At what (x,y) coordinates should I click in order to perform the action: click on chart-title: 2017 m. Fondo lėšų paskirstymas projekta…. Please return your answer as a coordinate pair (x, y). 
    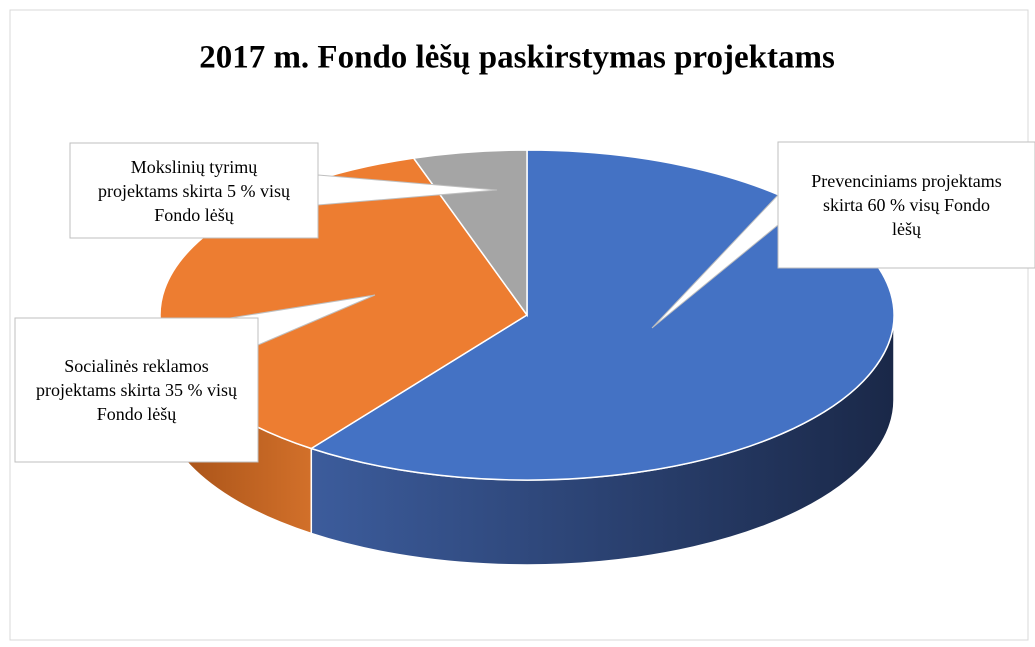
    Looking at the image, I should click on (517, 58).